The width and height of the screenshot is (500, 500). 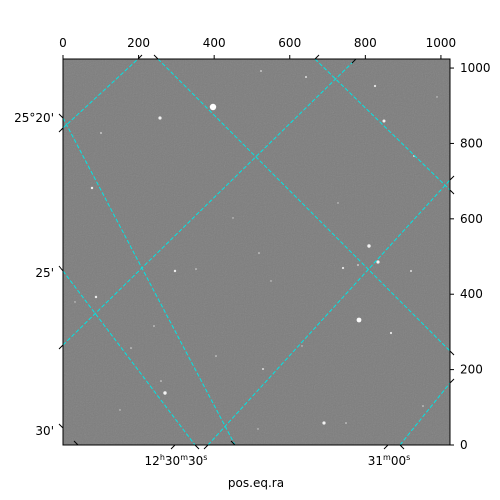 I want to click on top-tick-label: 600, so click(x=289, y=43).